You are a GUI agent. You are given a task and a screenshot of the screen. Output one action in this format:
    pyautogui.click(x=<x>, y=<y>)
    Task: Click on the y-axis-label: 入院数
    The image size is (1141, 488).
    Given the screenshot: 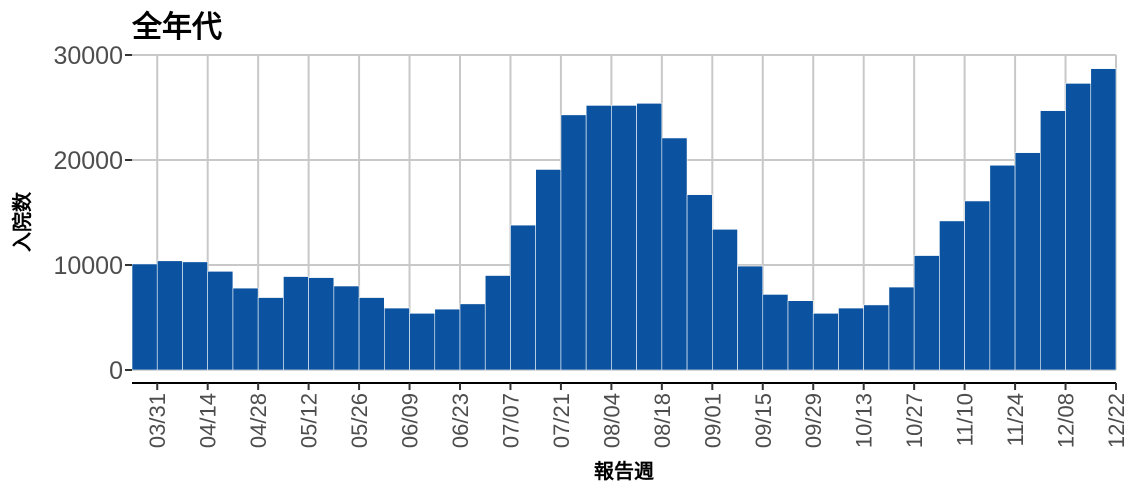 What is the action you would take?
    pyautogui.click(x=22, y=221)
    